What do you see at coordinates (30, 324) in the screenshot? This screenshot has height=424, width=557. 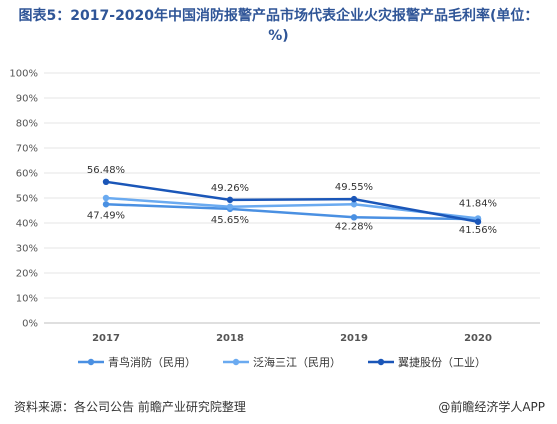 I see `y-tick-label: 0%` at bounding box center [30, 324].